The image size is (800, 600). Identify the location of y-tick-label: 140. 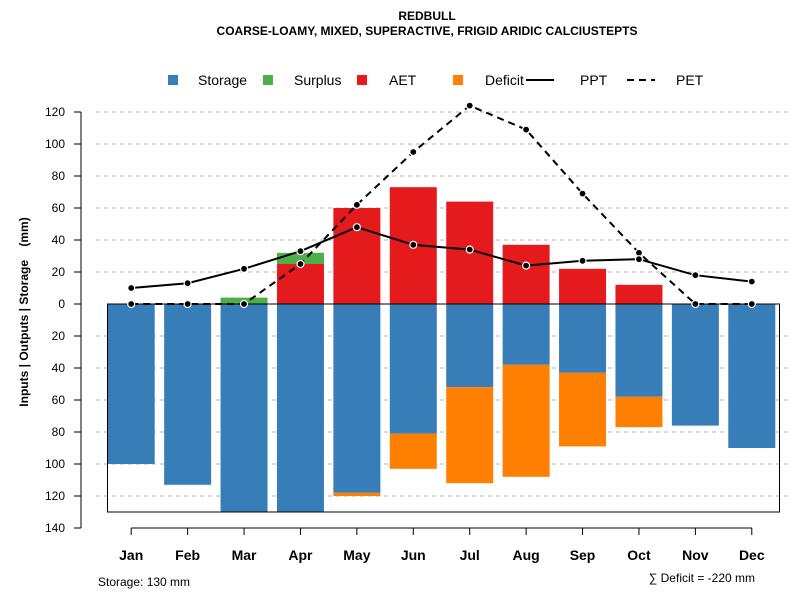
(55, 528).